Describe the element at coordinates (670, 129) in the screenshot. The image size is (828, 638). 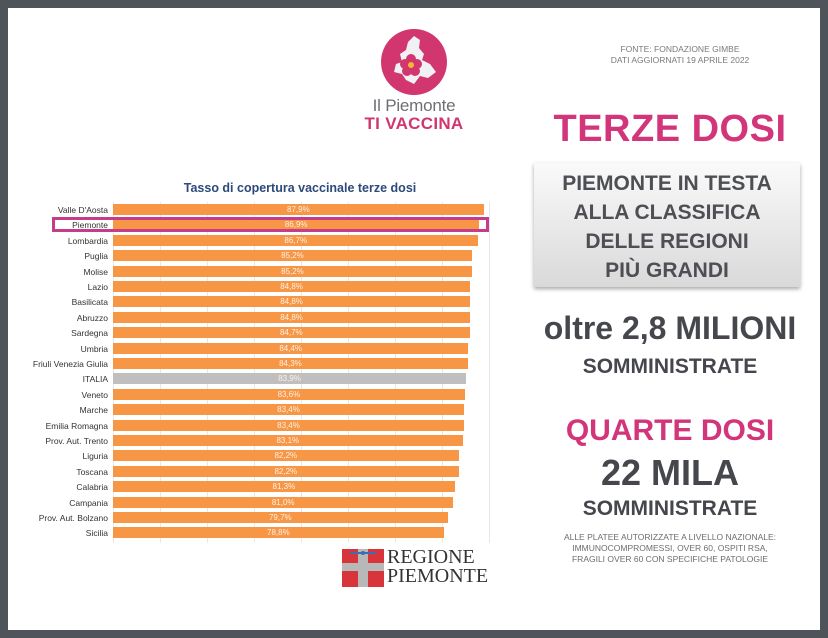
I see `headline-terze-dosi: TERZE DOSI` at that location.